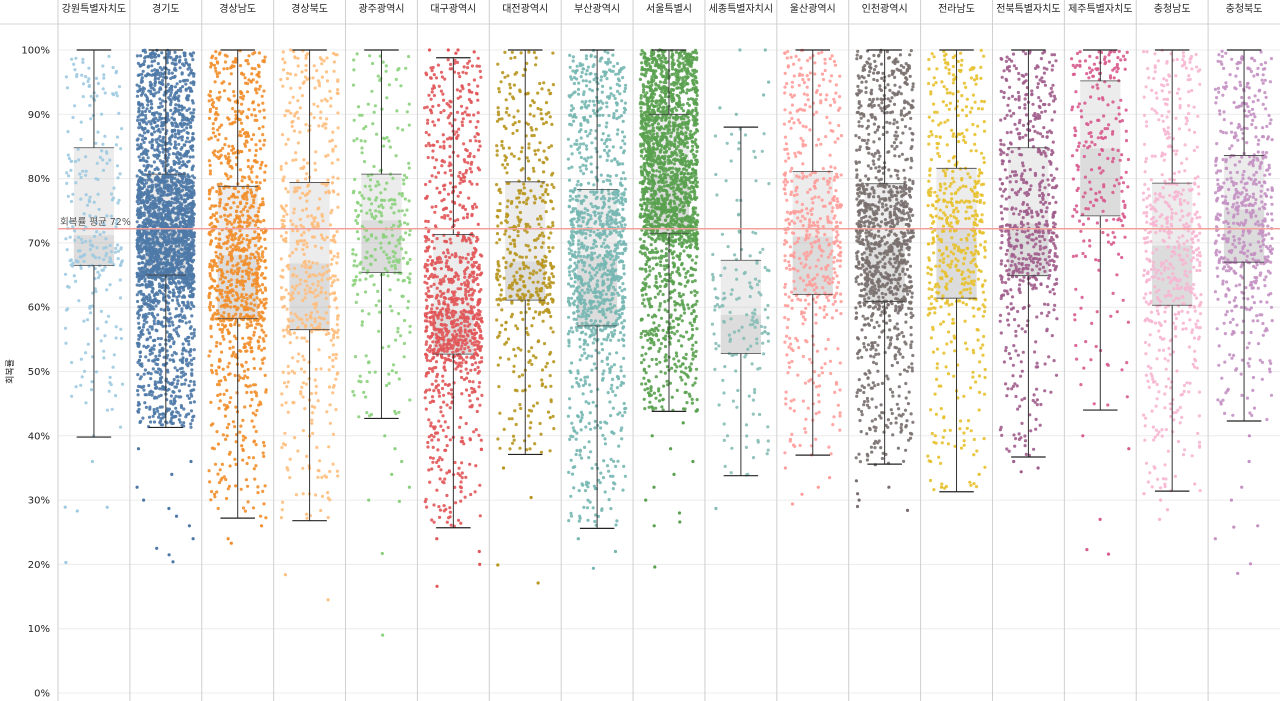 This screenshot has width=1280, height=701. I want to click on region-point-cloud, so click(165, 306).